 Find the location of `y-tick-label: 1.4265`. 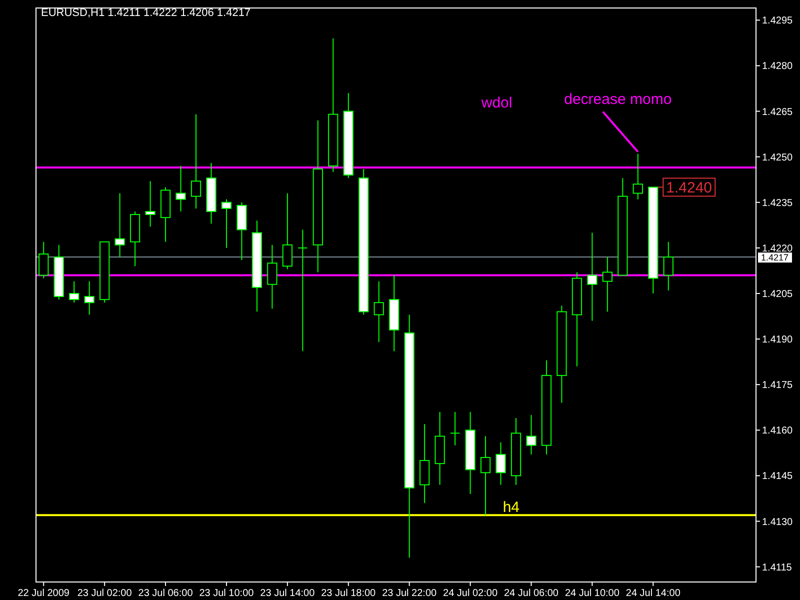

y-tick-label: 1.4265 is located at coordinates (778, 112).